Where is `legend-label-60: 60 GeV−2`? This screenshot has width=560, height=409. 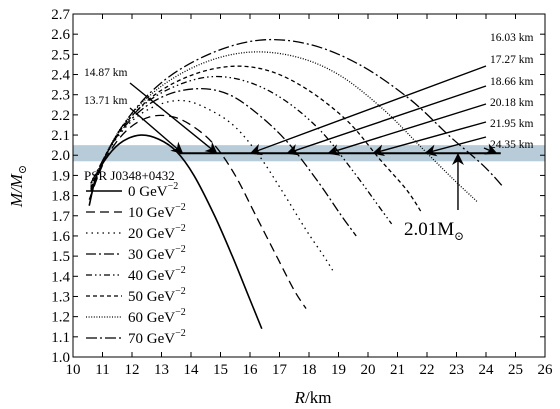 legend-label-60: 60 GeV−2 is located at coordinates (157, 316).